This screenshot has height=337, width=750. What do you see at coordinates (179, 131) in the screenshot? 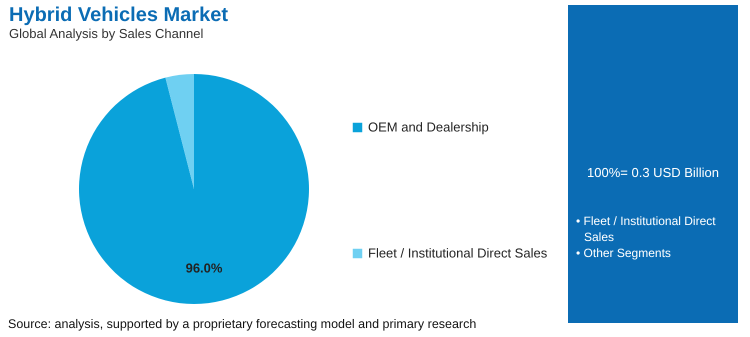
I see `pie-slice` at bounding box center [179, 131].